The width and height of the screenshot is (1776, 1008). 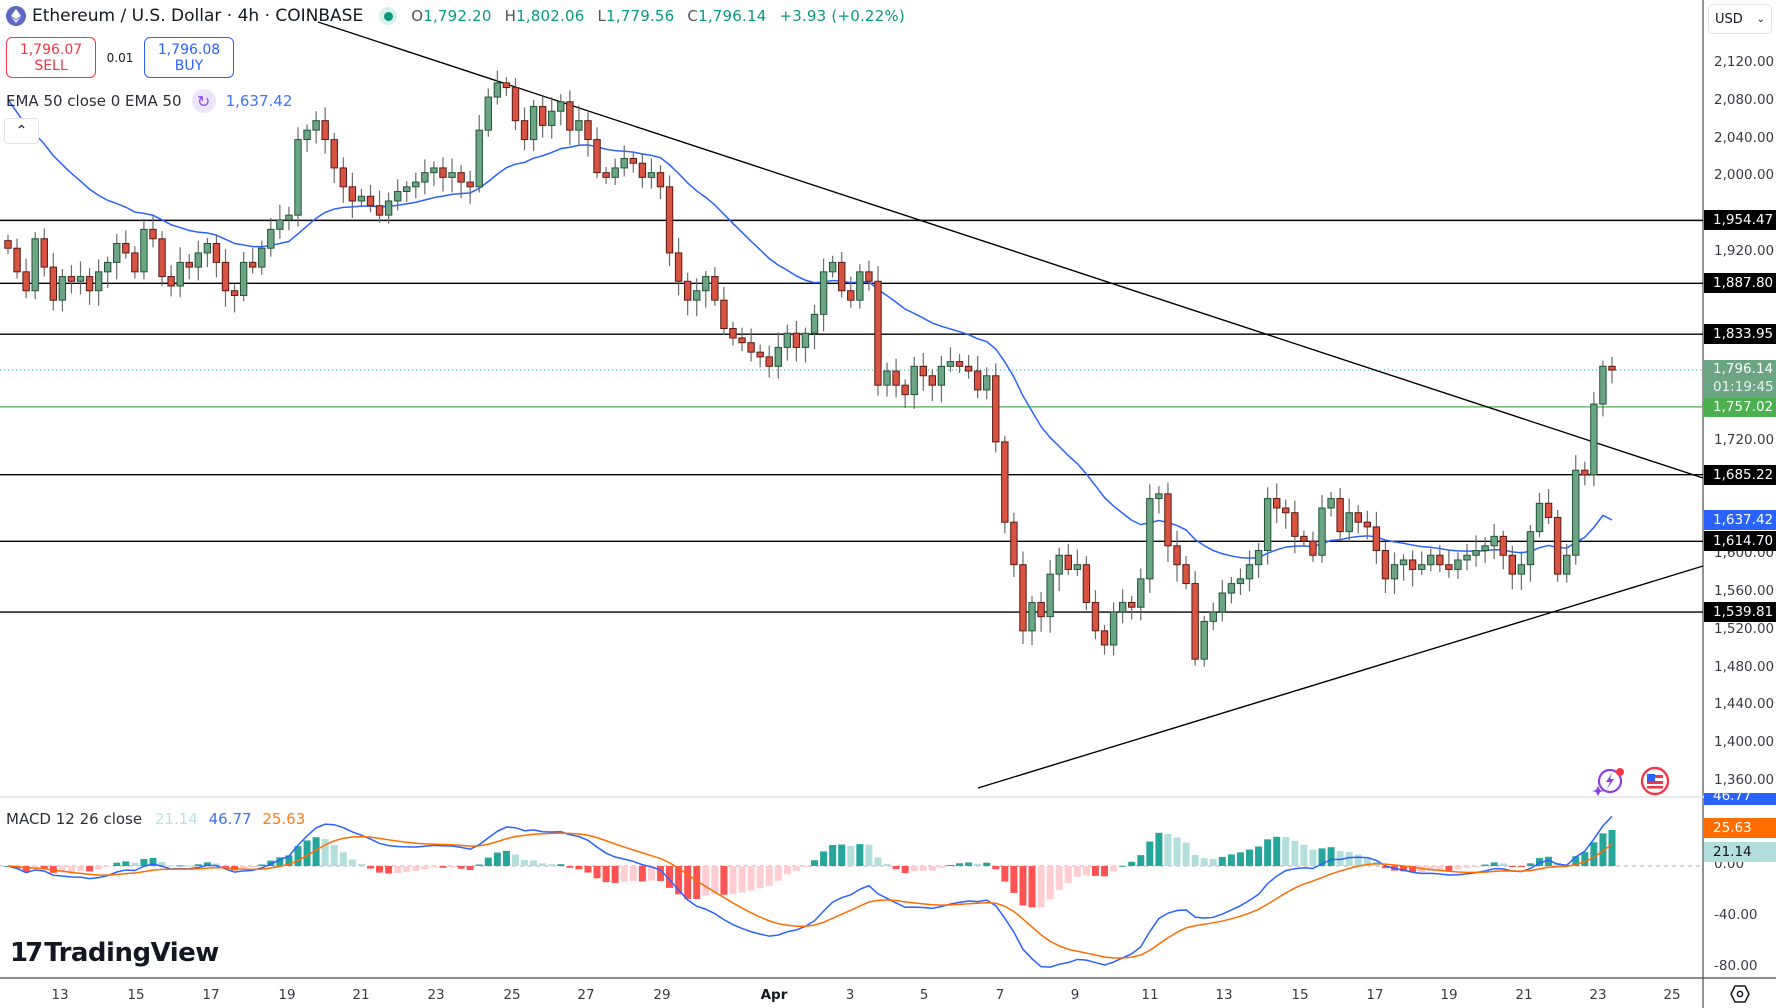 I want to click on macd-histogram-value: 21.14, so click(x=176, y=819).